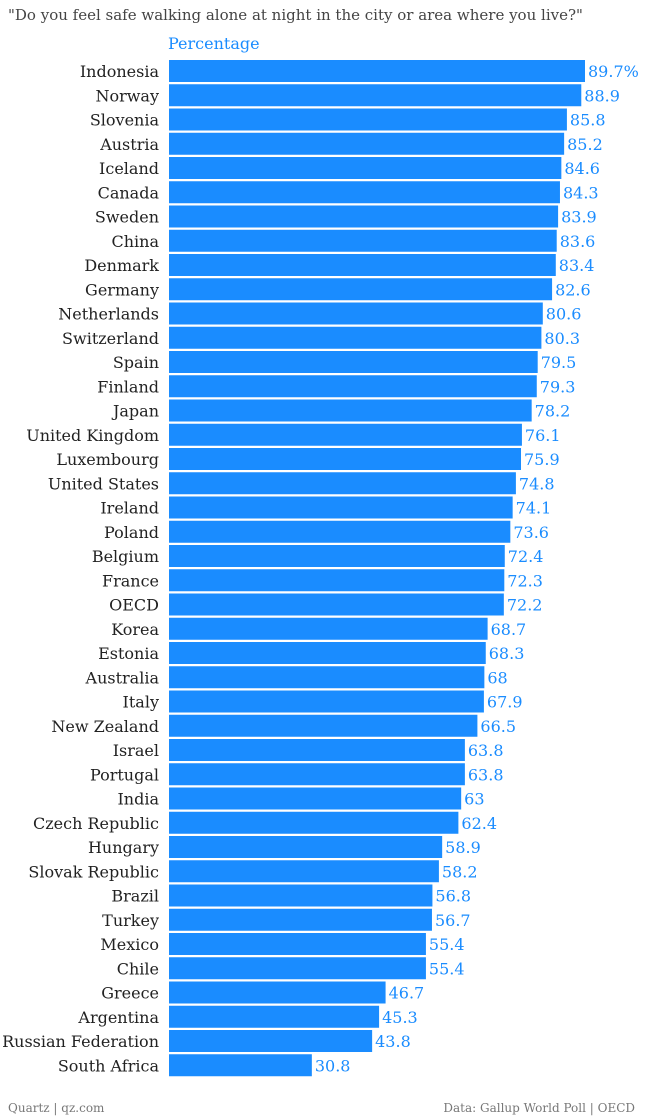 The image size is (645, 1119). Describe the element at coordinates (359, 71) in the screenshot. I see `bar-row: Indonesia 89.7%` at that location.